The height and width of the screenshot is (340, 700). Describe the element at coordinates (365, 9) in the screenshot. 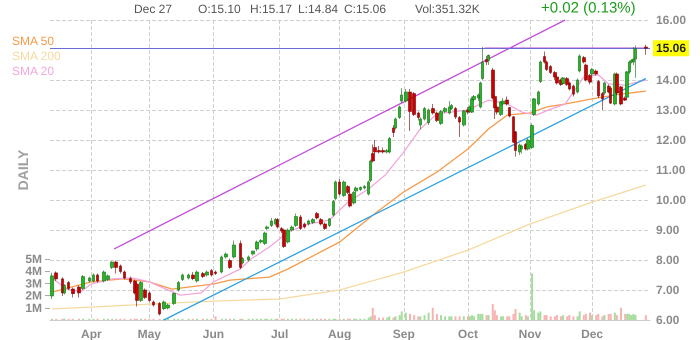

I see `text: C:15.06` at that location.